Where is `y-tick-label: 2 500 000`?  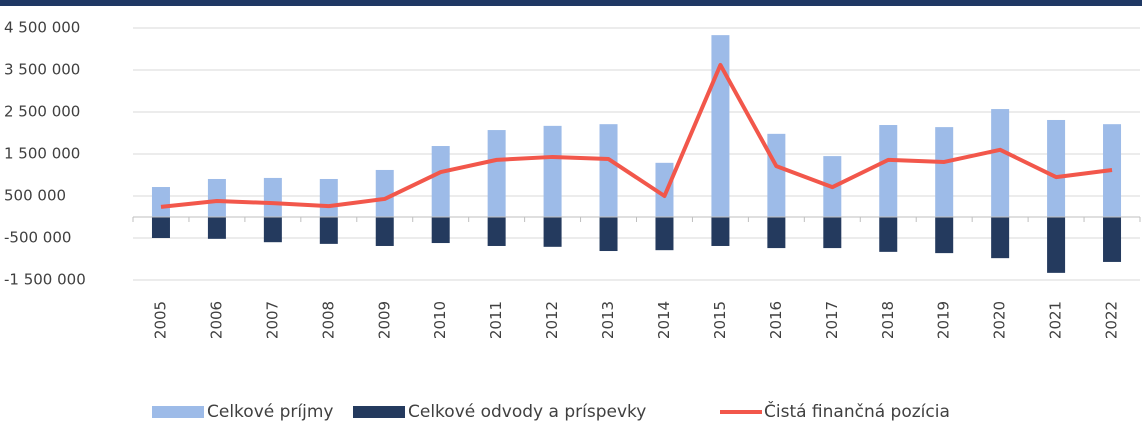 y-tick-label: 2 500 000 is located at coordinates (42, 112).